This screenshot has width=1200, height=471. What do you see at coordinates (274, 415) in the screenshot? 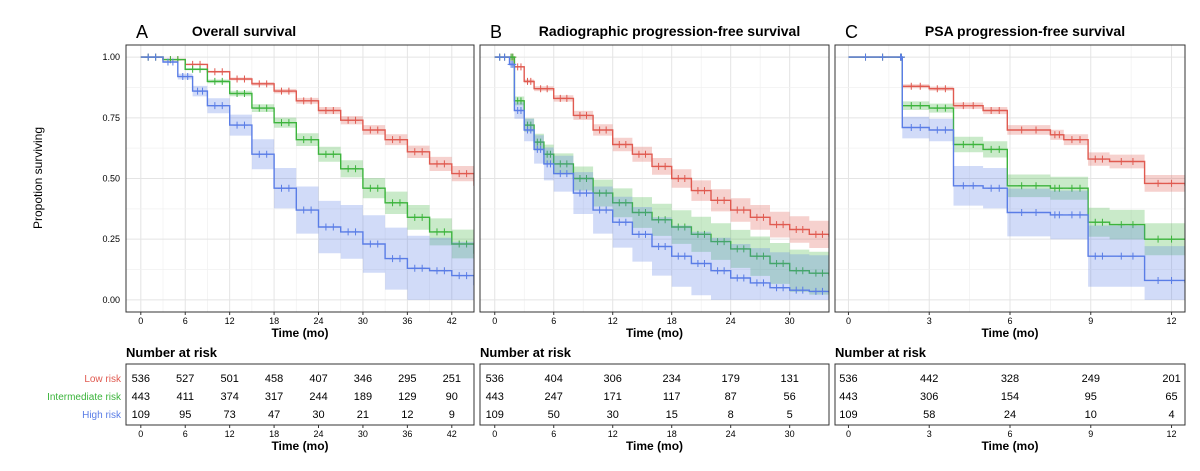
I see `risk-count: 47` at bounding box center [274, 415].